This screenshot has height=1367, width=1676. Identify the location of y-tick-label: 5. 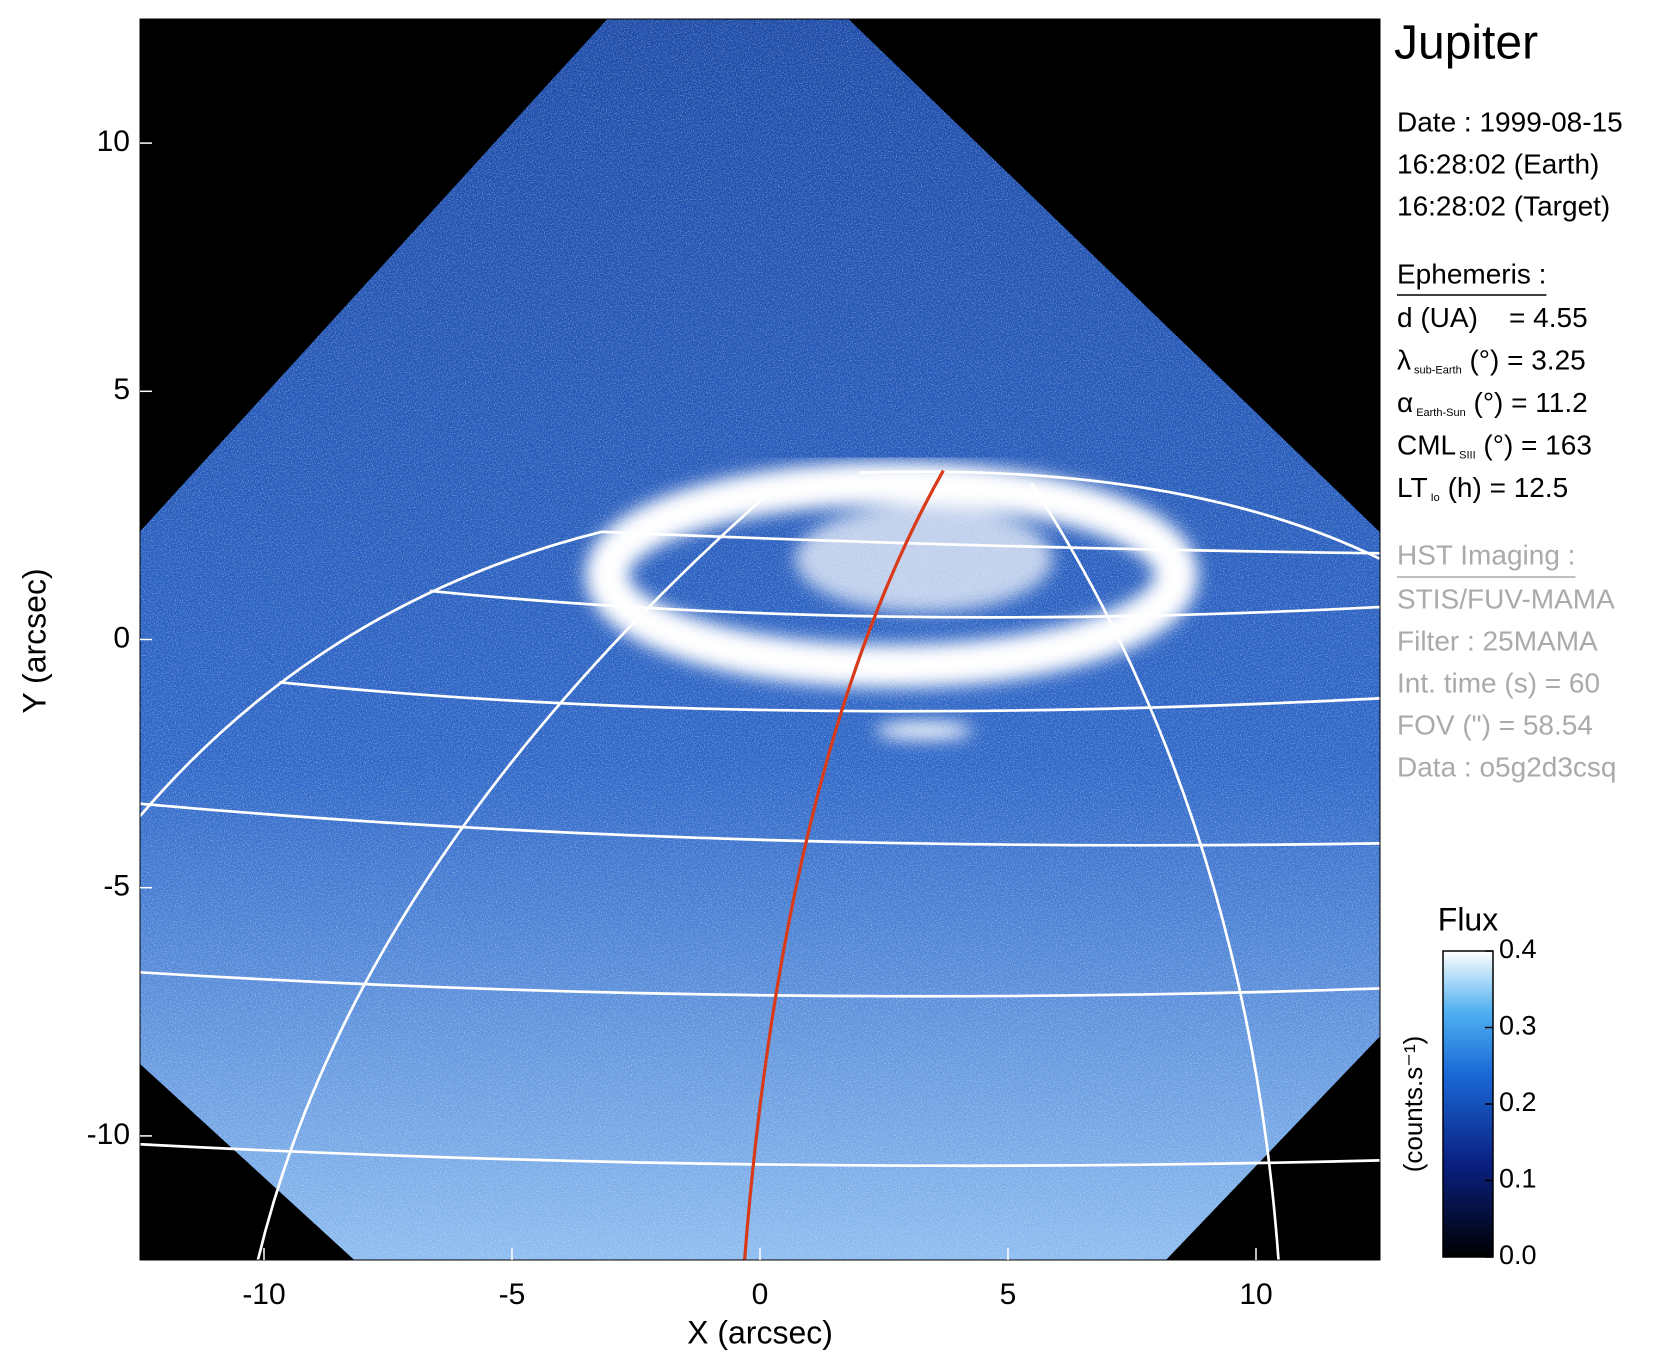
(121, 389).